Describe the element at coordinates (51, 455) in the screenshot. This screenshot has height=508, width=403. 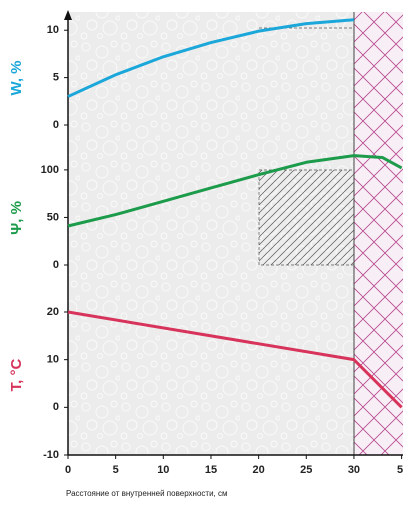
I see `y-tick-label: -10` at that location.